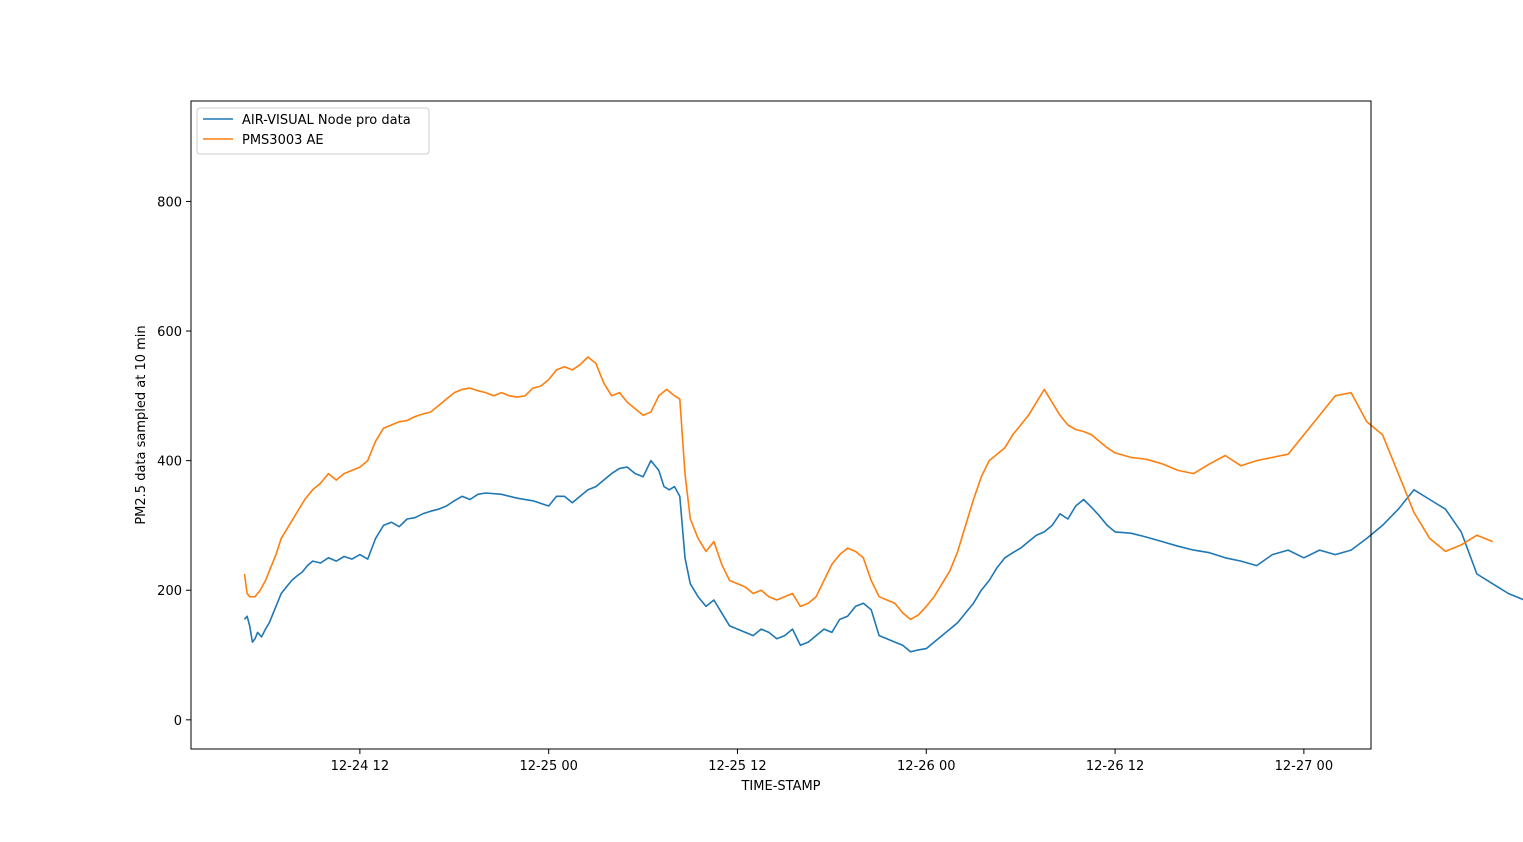  Describe the element at coordinates (1304, 766) in the screenshot. I see `x-tick-label: 12-27 00` at that location.